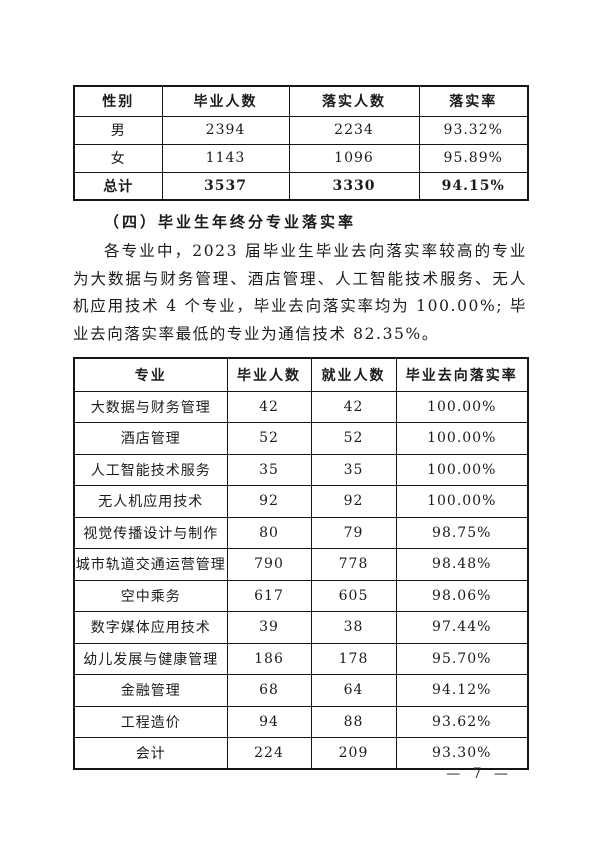  I want to click on table-cell: 工程造价, so click(150, 721).